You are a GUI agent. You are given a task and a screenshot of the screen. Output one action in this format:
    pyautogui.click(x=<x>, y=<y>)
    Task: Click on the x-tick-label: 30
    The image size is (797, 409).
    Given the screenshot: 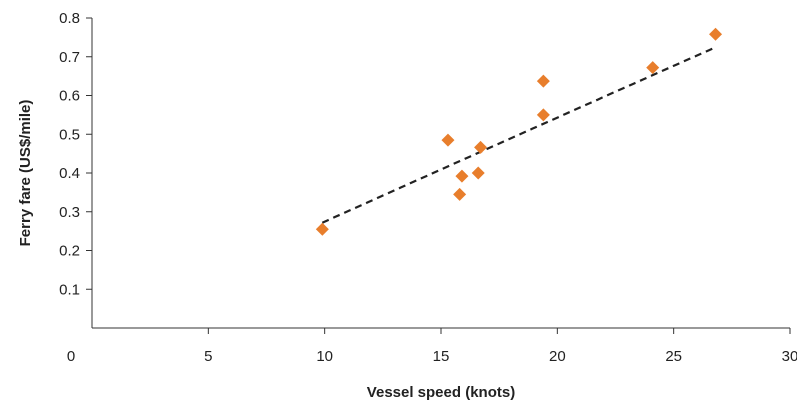 What is the action you would take?
    pyautogui.click(x=789, y=356)
    